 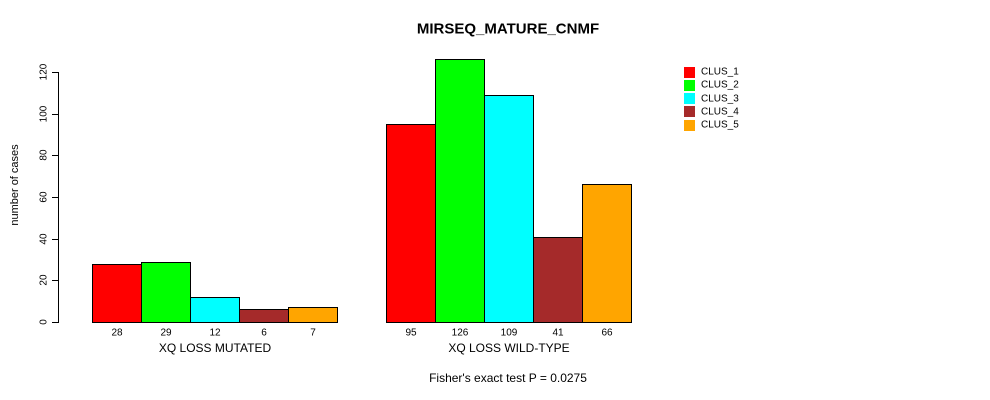 I want to click on bar-value-label: 126, so click(x=460, y=333).